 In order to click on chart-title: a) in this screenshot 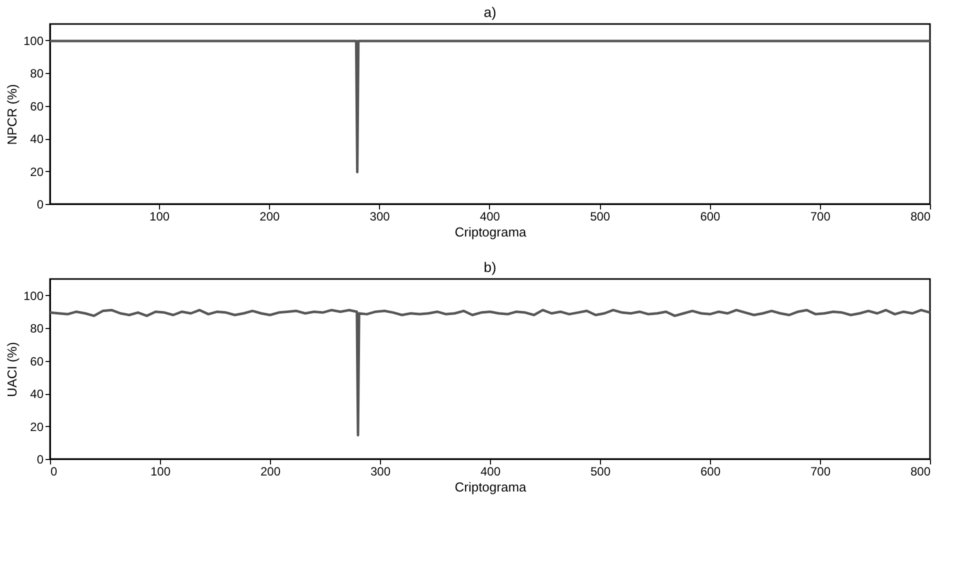, I will do `click(490, 12)`.